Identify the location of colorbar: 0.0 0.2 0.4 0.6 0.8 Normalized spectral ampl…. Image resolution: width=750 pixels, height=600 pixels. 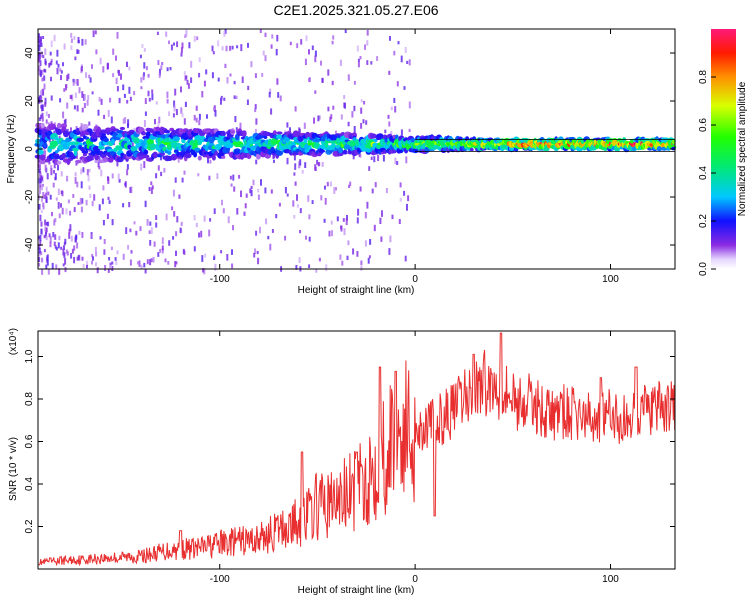
(723, 152).